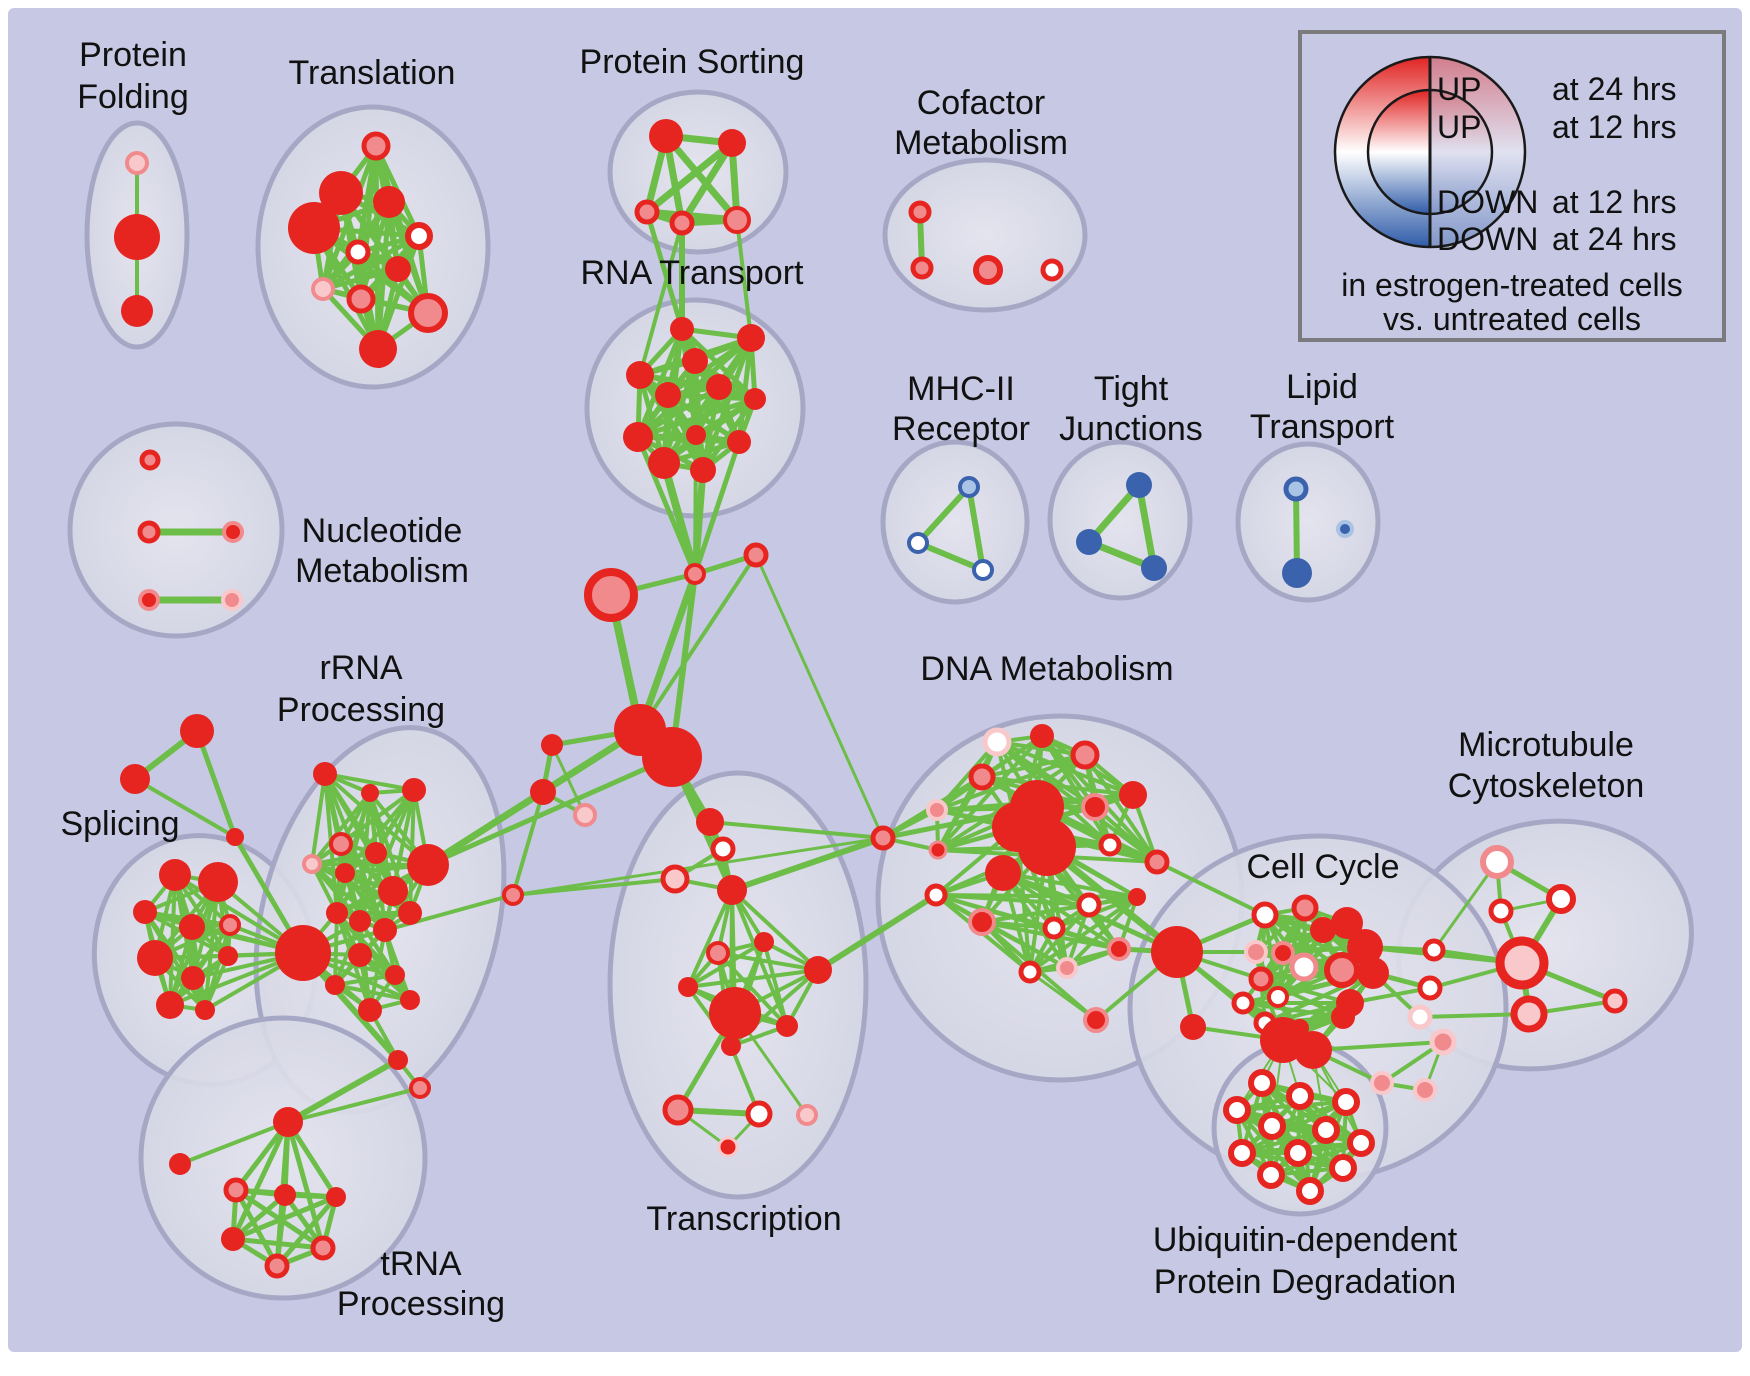  I want to click on node-sp1, so click(175, 875).